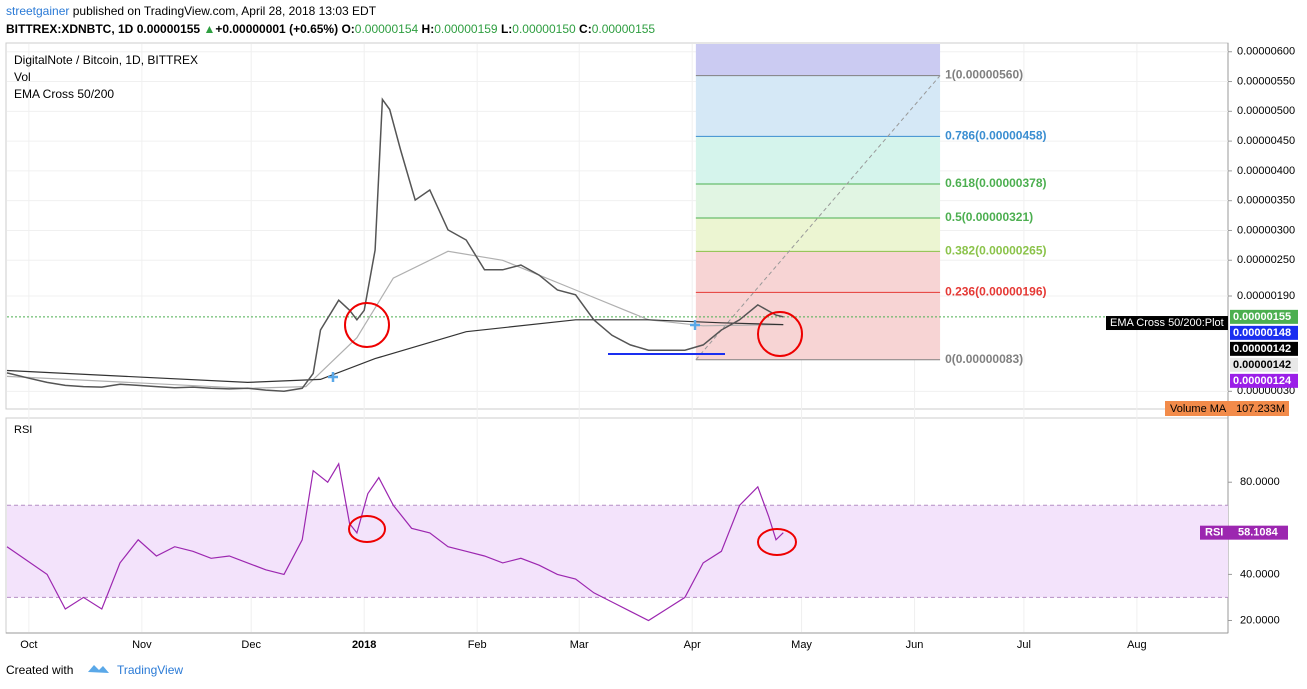 This screenshot has width=1307, height=689. Describe the element at coordinates (801, 645) in the screenshot. I see `x-tick-label: May` at that location.